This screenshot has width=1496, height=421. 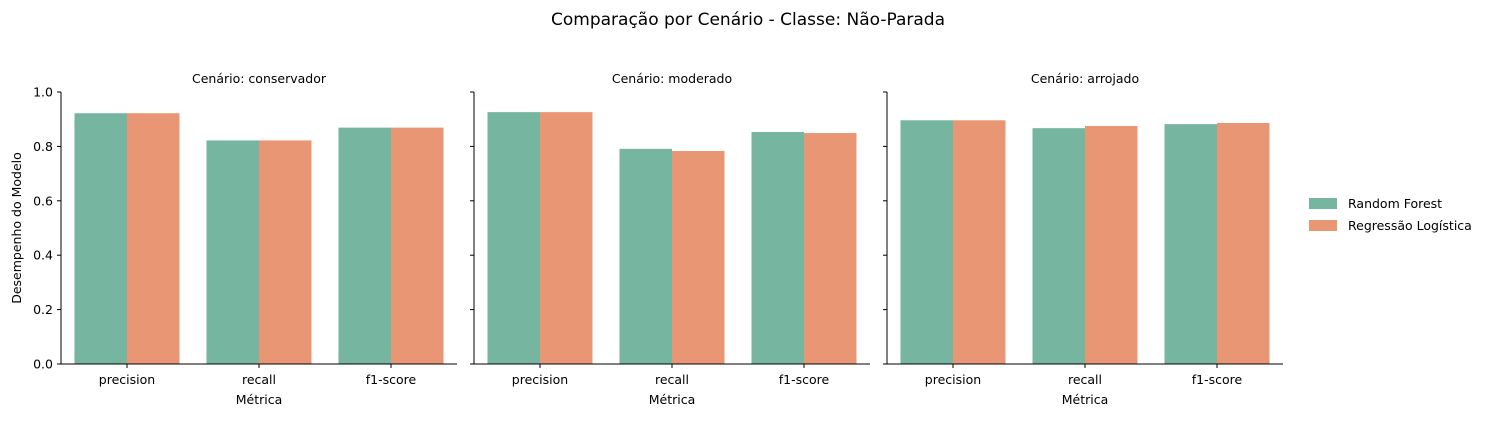 What do you see at coordinates (43, 255) in the screenshot?
I see `y-tick-label: 0.4` at bounding box center [43, 255].